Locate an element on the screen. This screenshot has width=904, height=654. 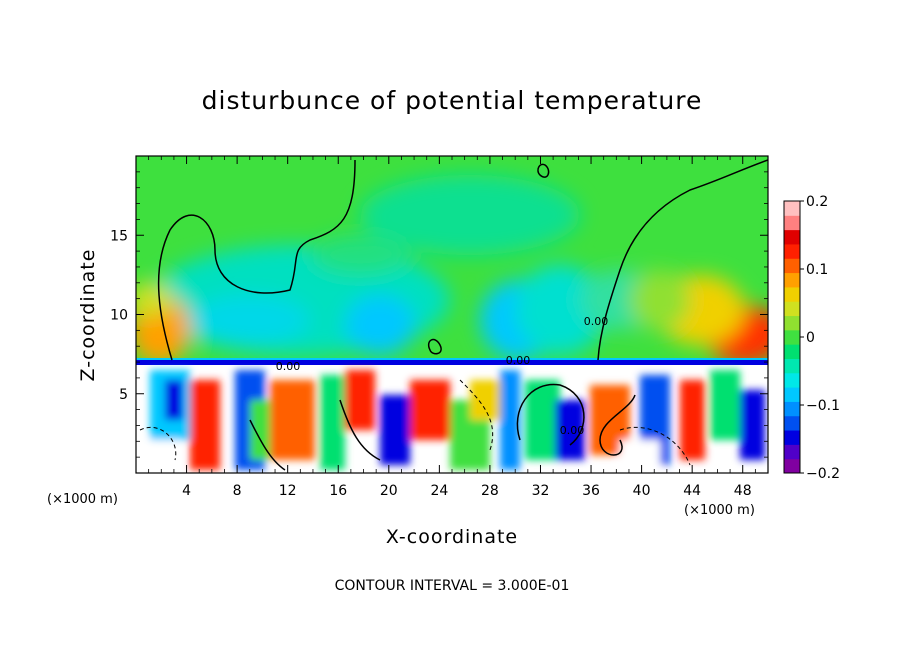
x-tick-label: 24 is located at coordinates (439, 491).